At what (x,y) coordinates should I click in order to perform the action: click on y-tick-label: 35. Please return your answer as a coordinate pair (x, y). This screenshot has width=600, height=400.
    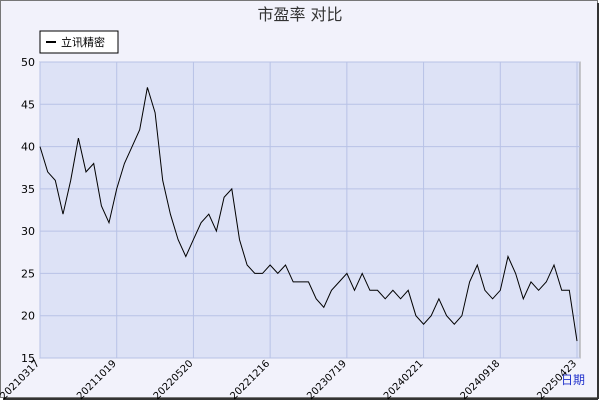
    Looking at the image, I should click on (28, 189).